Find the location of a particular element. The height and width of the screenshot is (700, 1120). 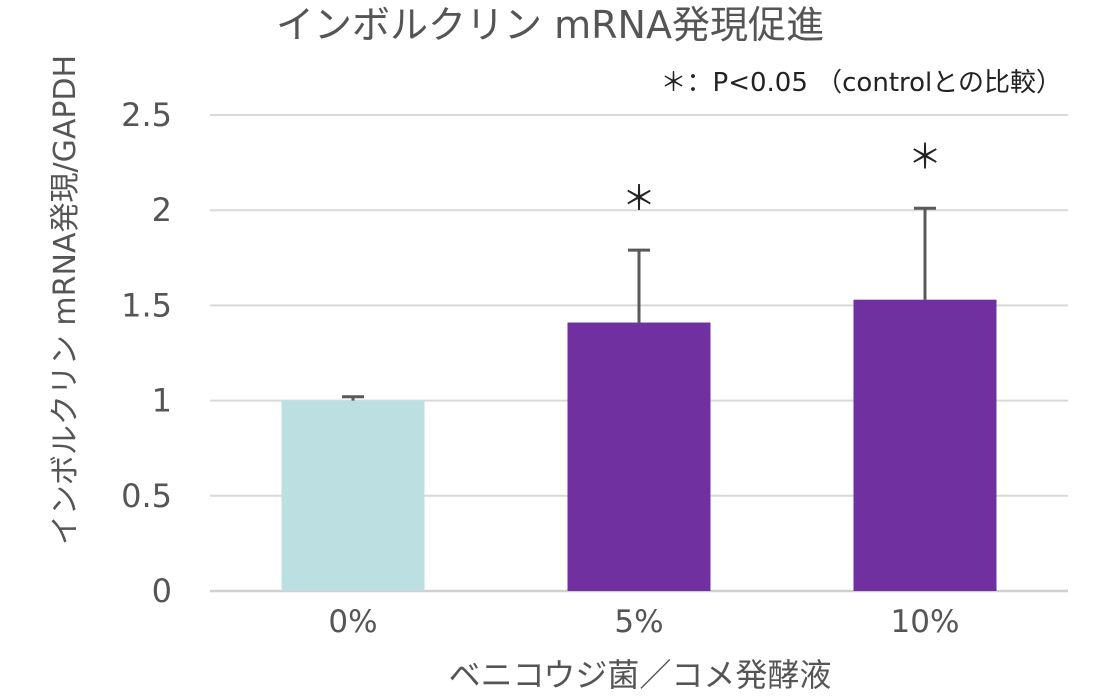

significance-marks: ＊＊ is located at coordinates (782, 178).